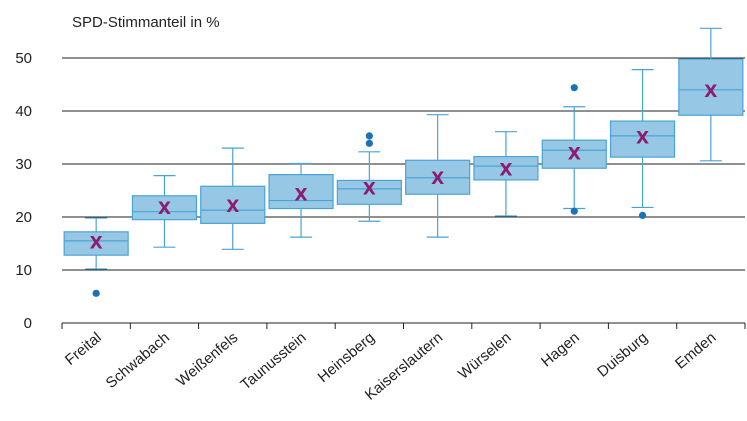 This screenshot has height=421, width=747. Describe the element at coordinates (560, 349) in the screenshot. I see `x-category-label: Hagen` at that location.